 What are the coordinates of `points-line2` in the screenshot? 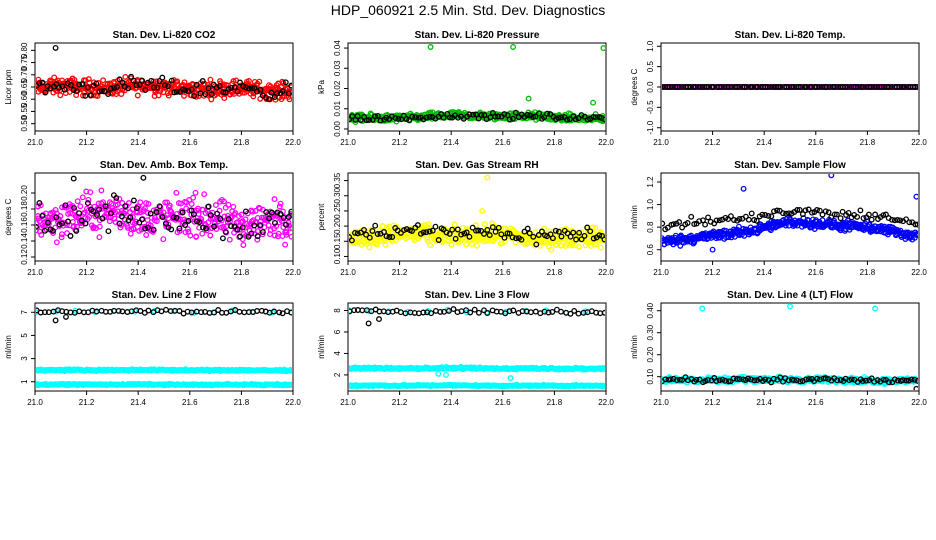 It's located at (164, 347).